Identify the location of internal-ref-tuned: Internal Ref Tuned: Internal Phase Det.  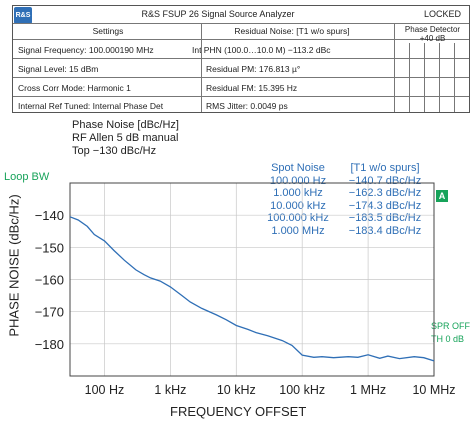
(91, 105).